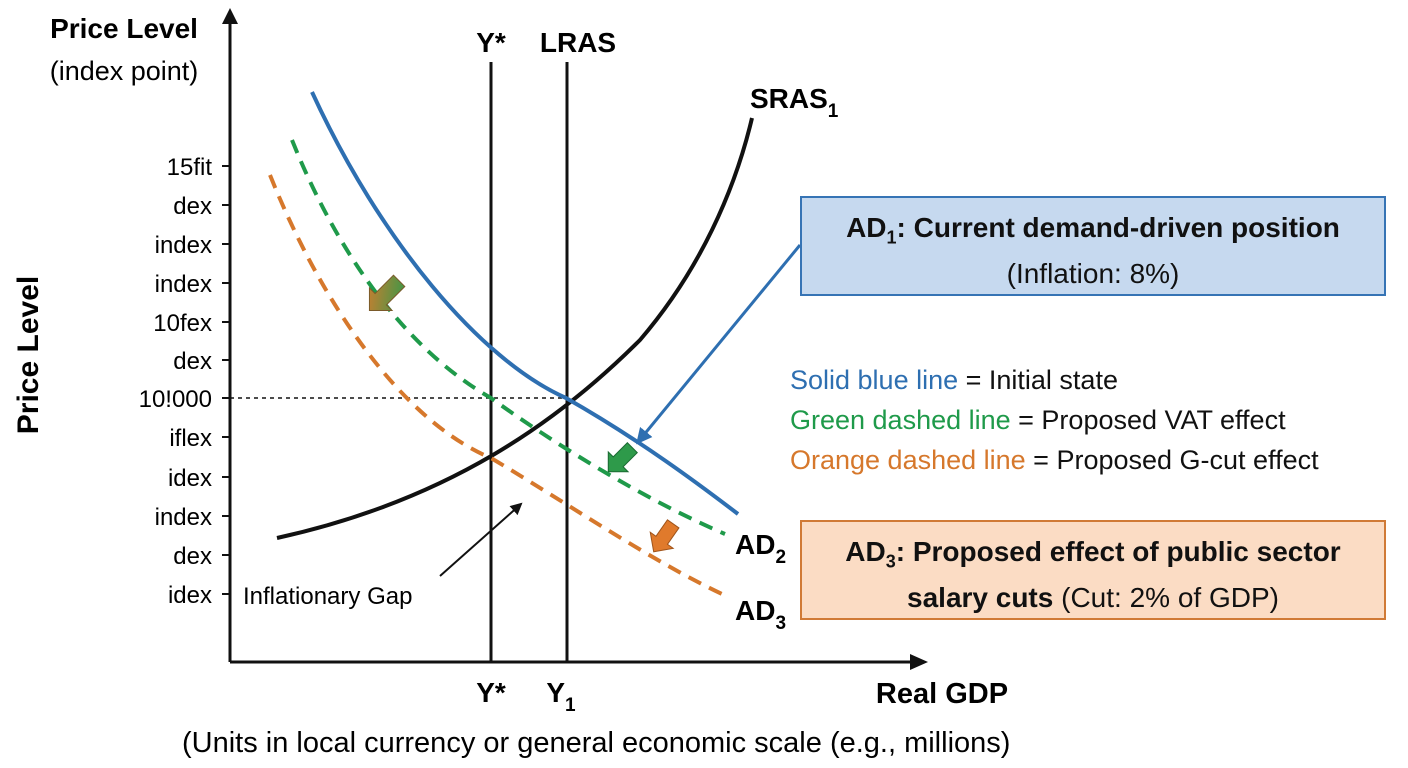 The height and width of the screenshot is (768, 1408). I want to click on legend-item-green: Green dashed line = Proposed VAT effect, so click(1038, 420).